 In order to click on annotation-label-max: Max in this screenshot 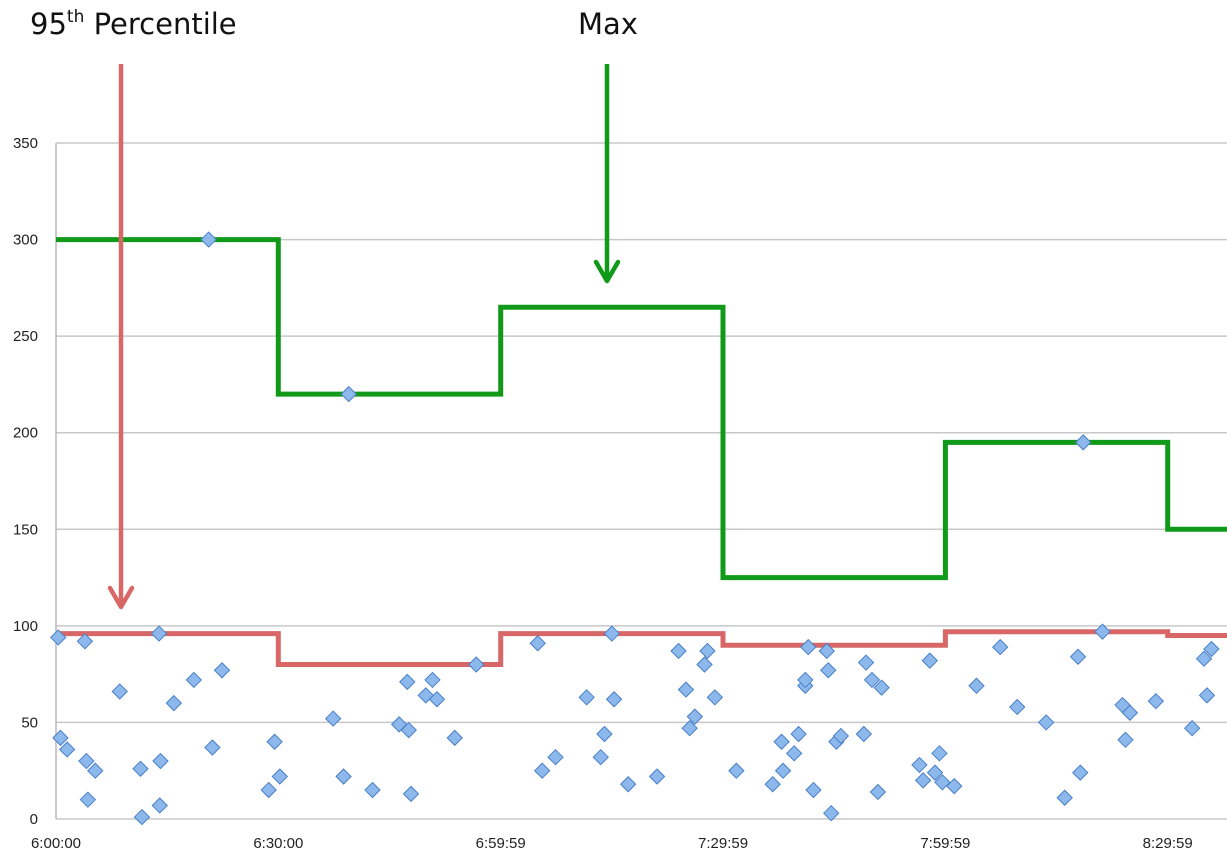, I will do `click(608, 24)`.